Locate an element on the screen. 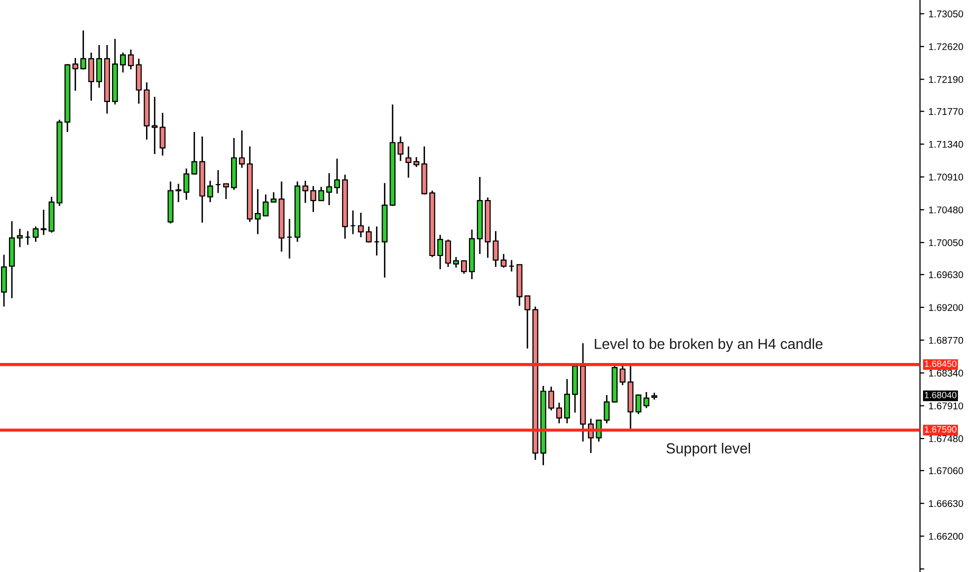 Image resolution: width=975 pixels, height=572 pixels. y-tick-label: 1.71770 is located at coordinates (946, 111).